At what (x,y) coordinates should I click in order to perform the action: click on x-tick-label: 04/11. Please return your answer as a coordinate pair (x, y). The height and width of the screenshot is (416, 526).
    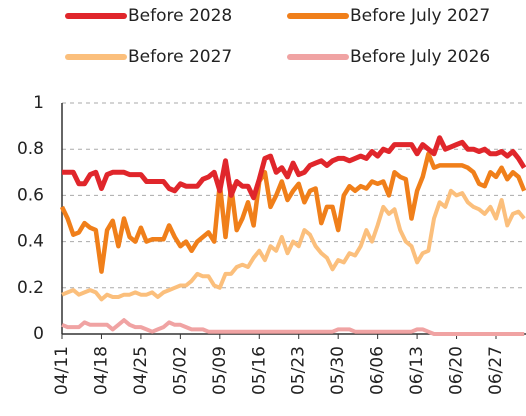
    Looking at the image, I should click on (62, 370).